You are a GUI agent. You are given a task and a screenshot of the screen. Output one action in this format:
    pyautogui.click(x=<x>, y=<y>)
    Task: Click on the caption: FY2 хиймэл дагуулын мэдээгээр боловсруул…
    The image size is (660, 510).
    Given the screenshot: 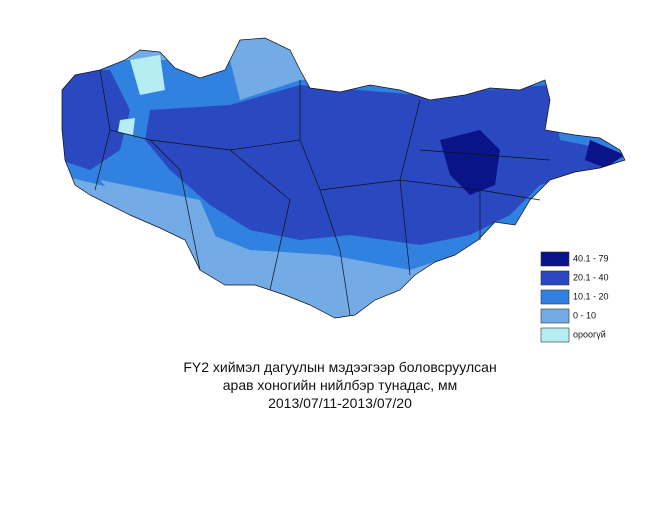 What is the action you would take?
    pyautogui.click(x=339, y=385)
    